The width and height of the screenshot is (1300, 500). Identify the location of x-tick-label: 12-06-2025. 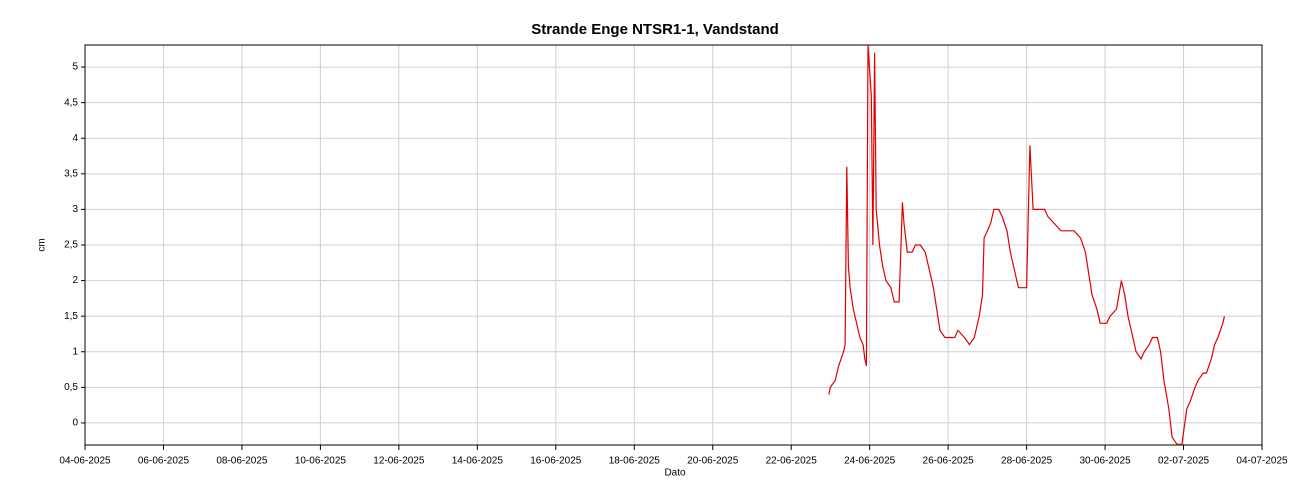
(399, 461).